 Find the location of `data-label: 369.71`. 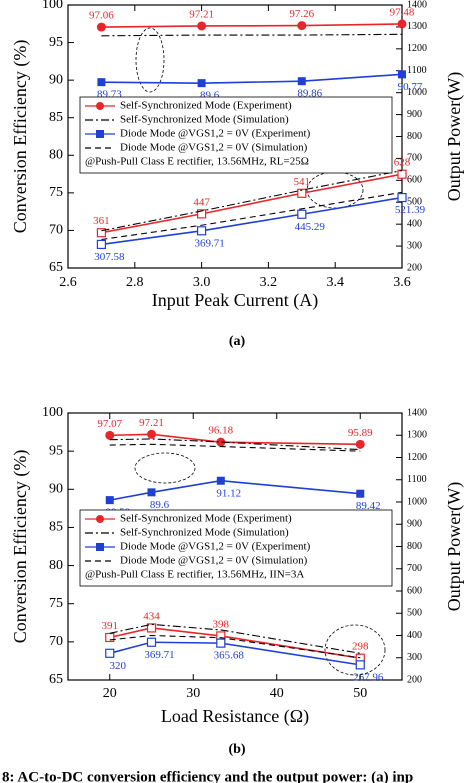

data-label: 369.71 is located at coordinates (209, 243).